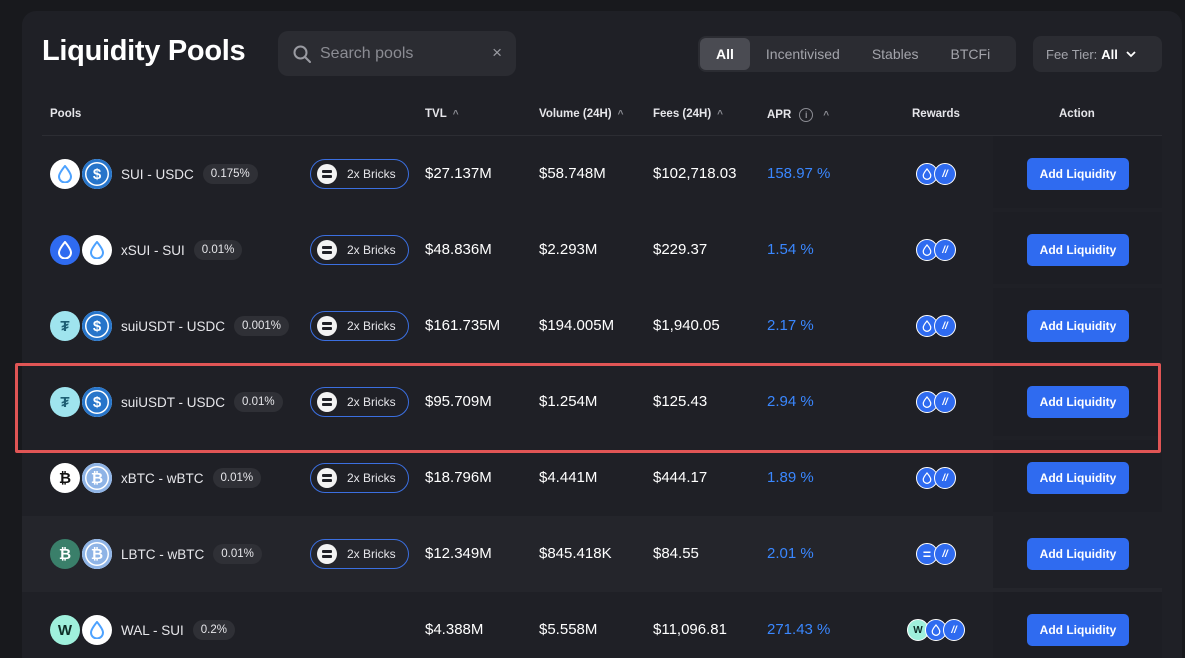  What do you see at coordinates (790, 325) in the screenshot?
I see `apr-value: 2.17 %` at bounding box center [790, 325].